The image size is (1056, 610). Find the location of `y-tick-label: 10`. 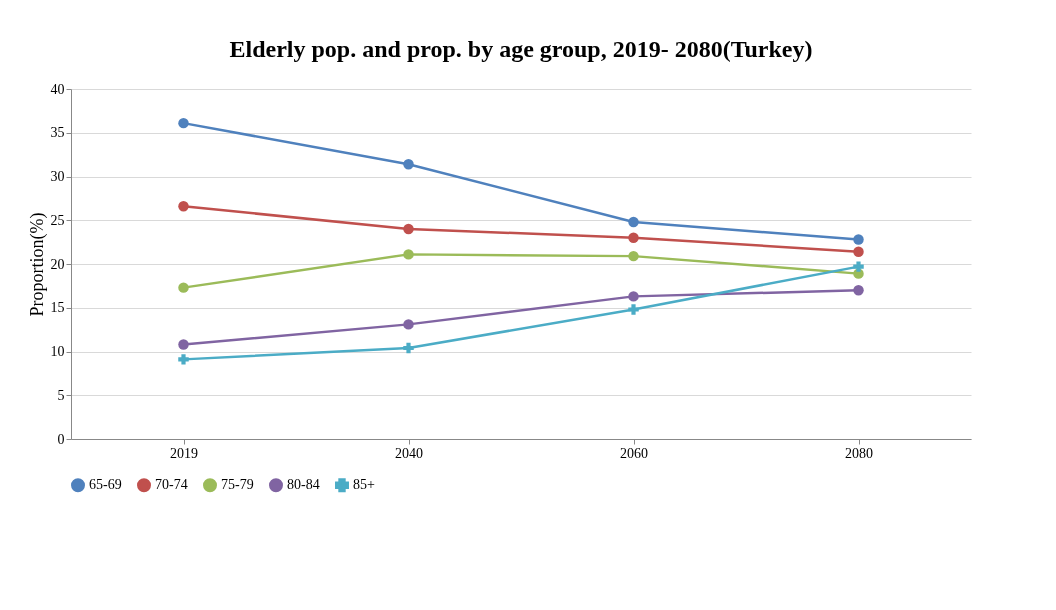

y-tick-label: 10 is located at coordinates (57, 351).